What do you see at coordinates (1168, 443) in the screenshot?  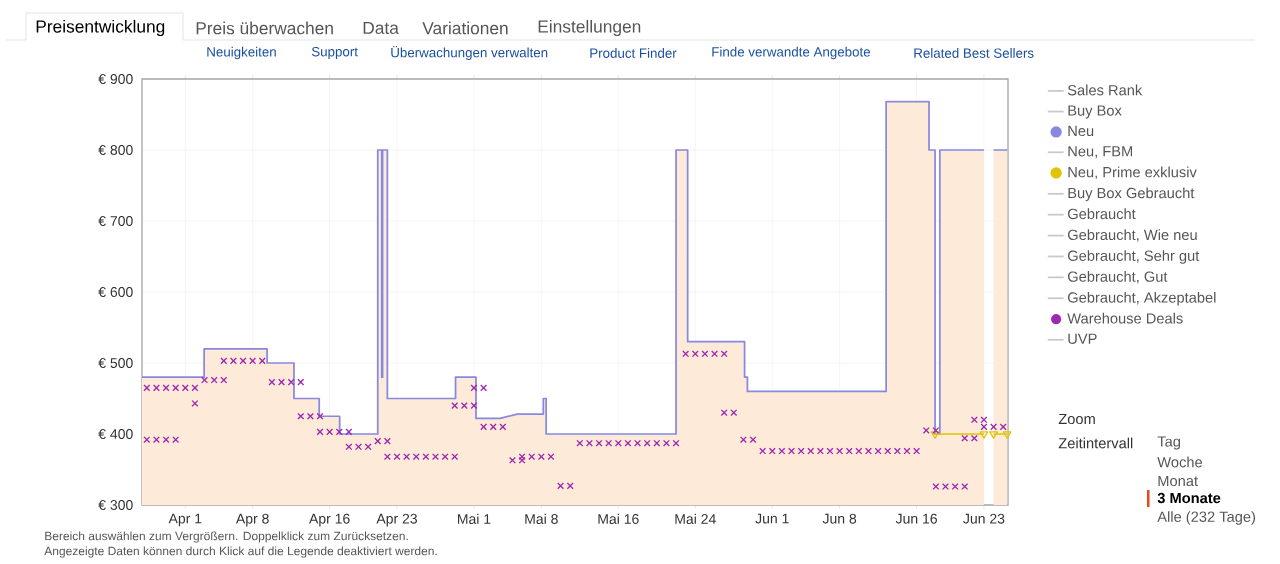 I see `text: Tag` at bounding box center [1168, 443].